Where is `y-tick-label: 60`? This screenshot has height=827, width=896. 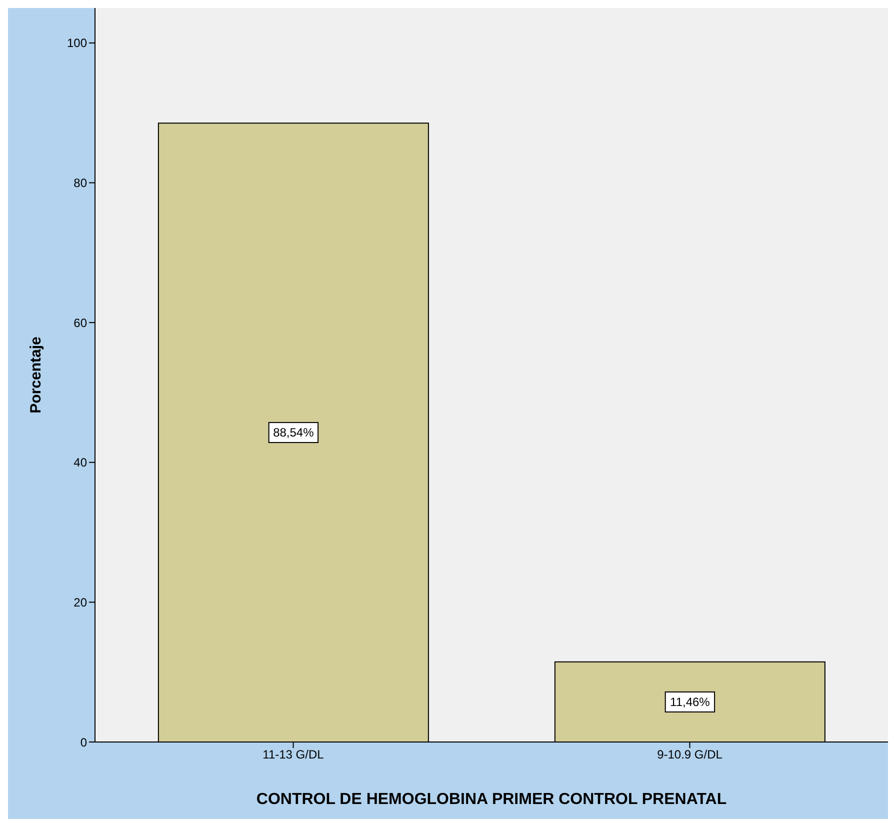
y-tick-label: 60 is located at coordinates (81, 323).